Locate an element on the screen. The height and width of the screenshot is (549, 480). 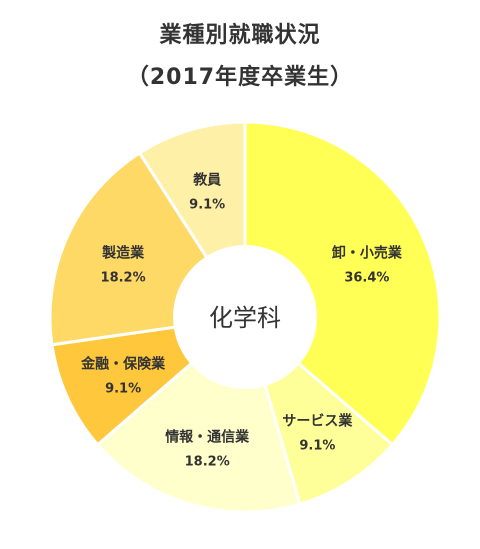
slice-label-4: 製造業 is located at coordinates (123, 252).